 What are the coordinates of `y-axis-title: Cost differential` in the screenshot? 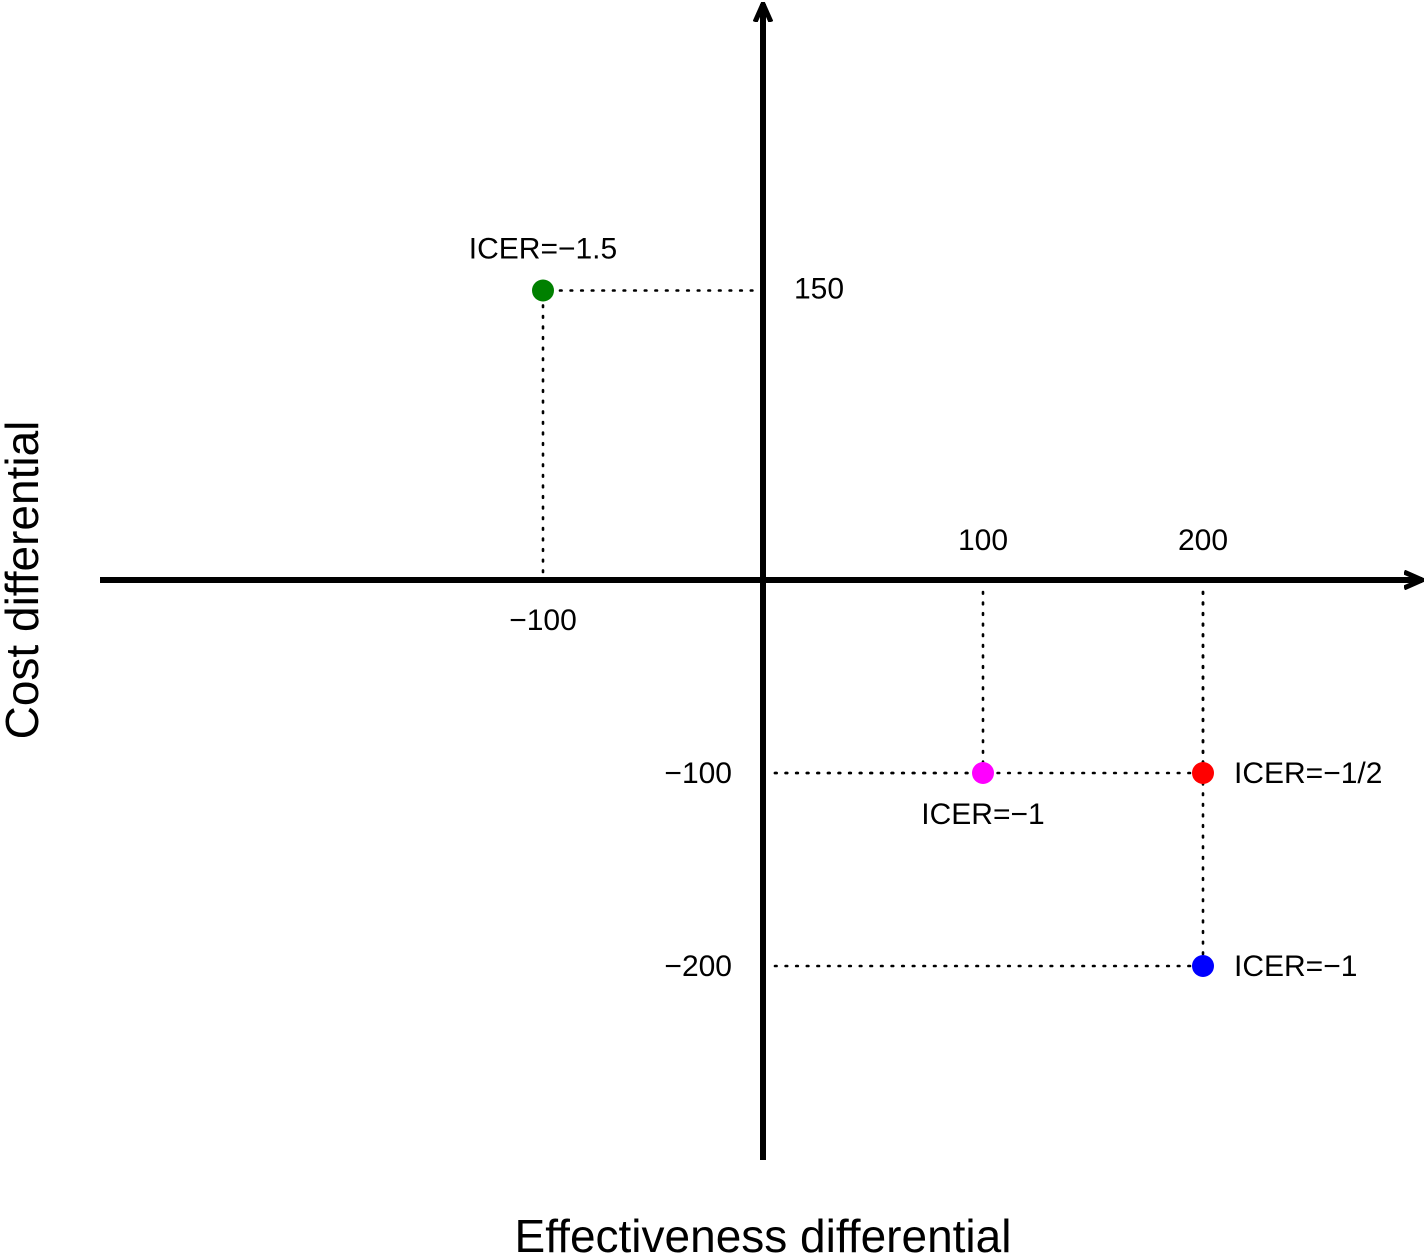 It's located at (24, 580).